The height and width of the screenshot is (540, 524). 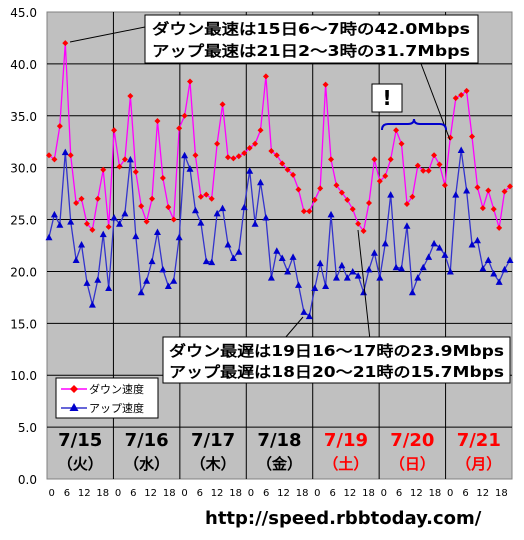 I want to click on exclaim-box, so click(x=387, y=98).